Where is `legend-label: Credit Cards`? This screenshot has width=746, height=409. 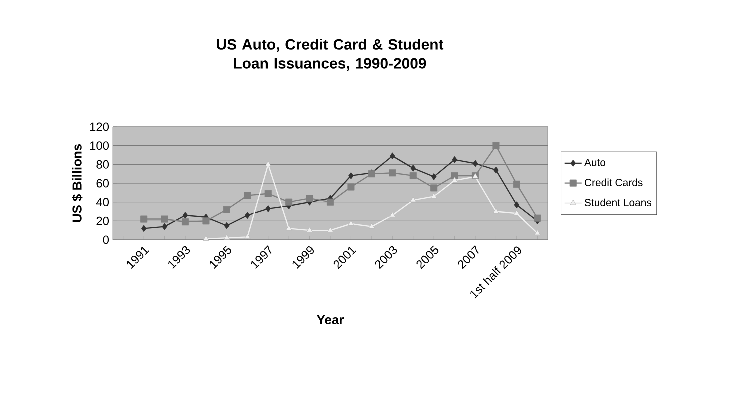
legend-label: Credit Cards is located at coordinates (613, 182).